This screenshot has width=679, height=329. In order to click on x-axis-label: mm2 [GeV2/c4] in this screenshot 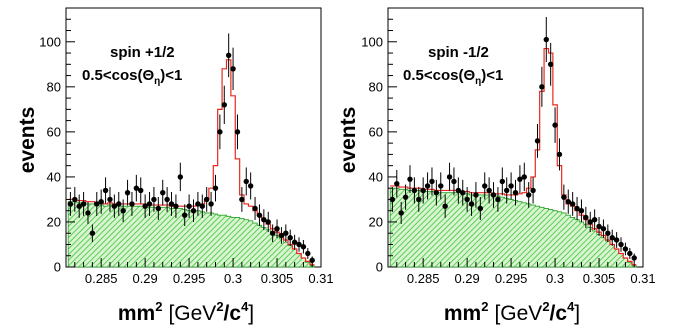, I will do `click(186, 312)`.